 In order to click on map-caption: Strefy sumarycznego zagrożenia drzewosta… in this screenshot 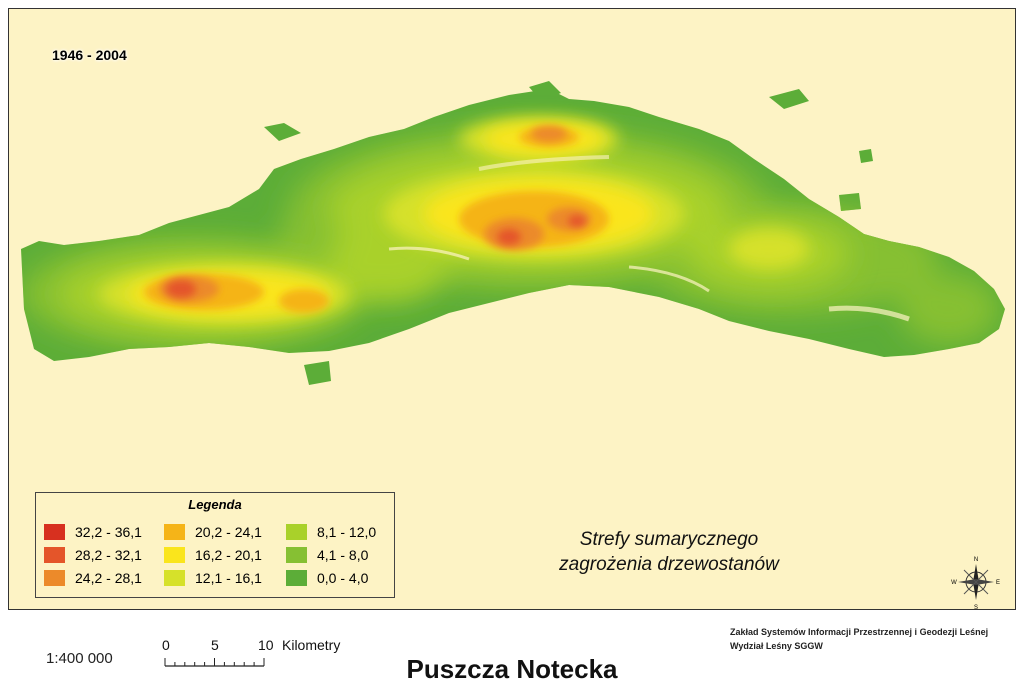, I will do `click(669, 552)`.